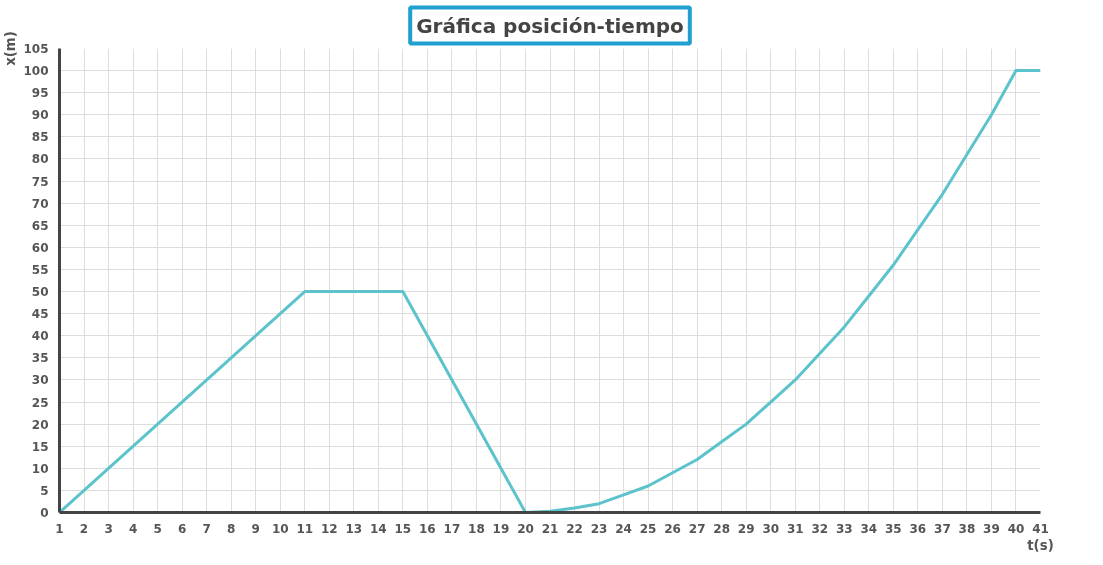 This screenshot has width=1103, height=565. What do you see at coordinates (599, 528) in the screenshot?
I see `x-tick-label: 23` at bounding box center [599, 528].